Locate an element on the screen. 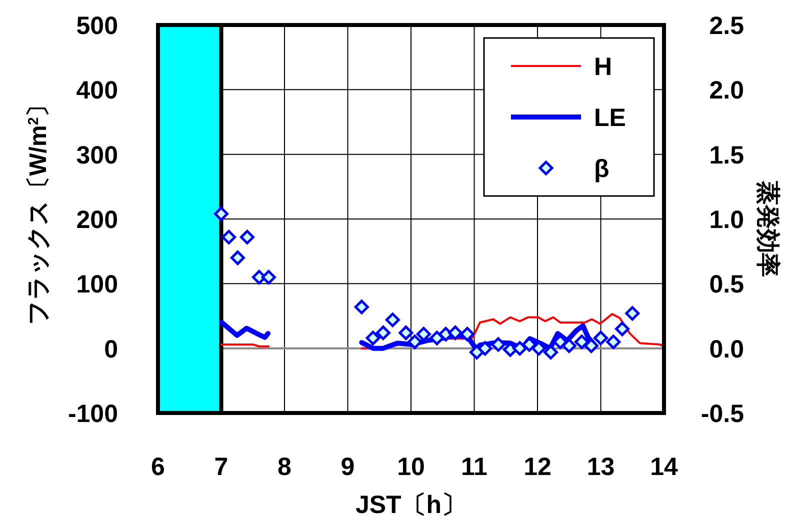  y-tick-label: 300 is located at coordinates (97, 155).